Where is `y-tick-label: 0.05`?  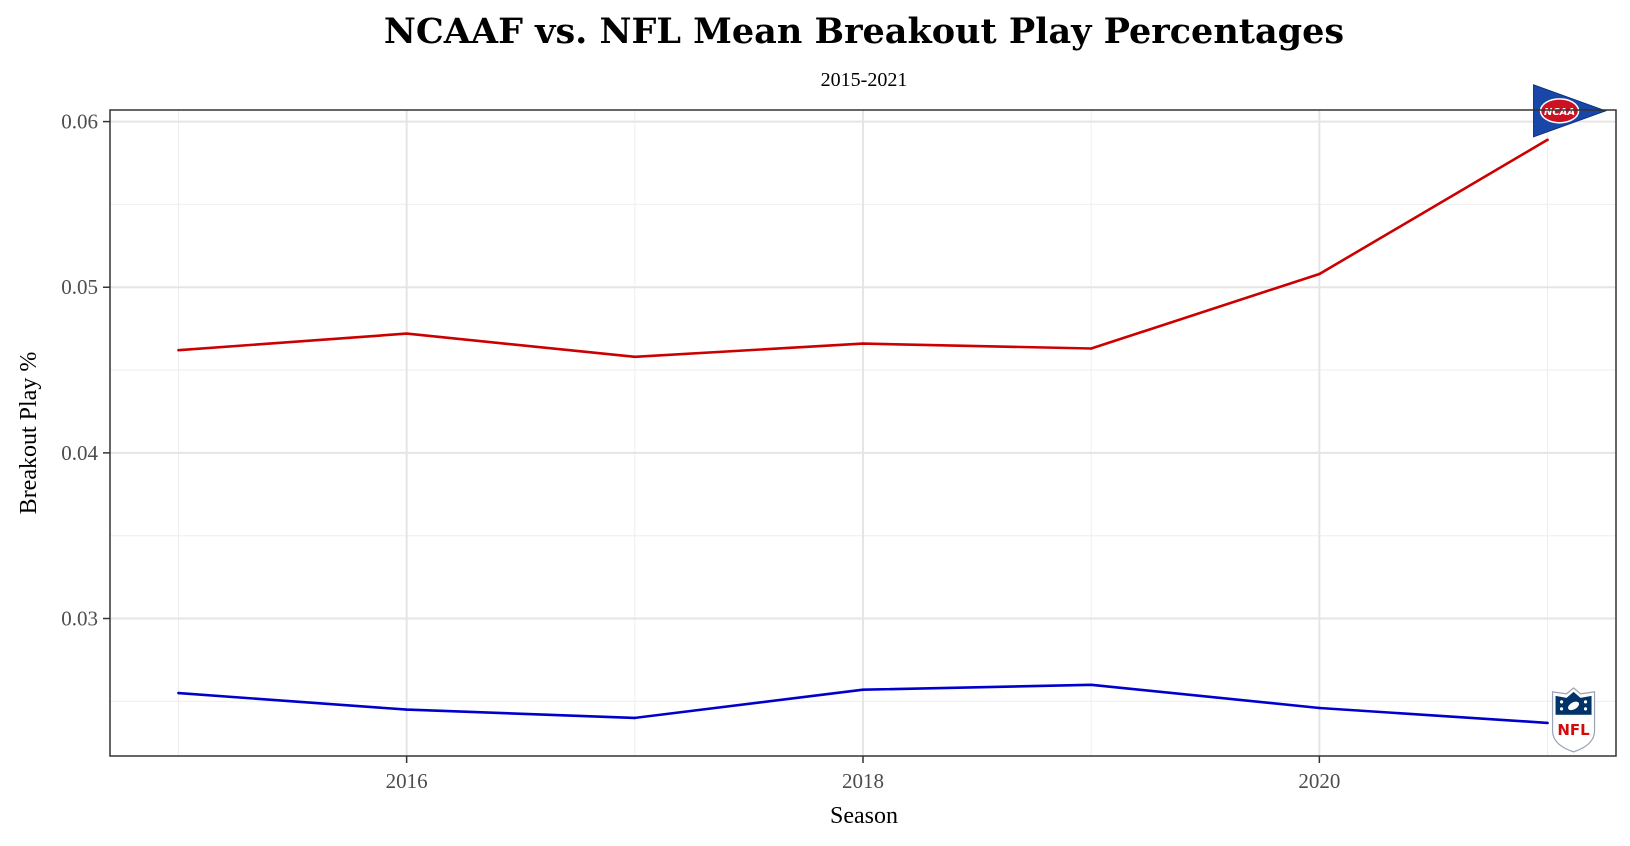 y-tick-label: 0.05 is located at coordinates (79, 287).